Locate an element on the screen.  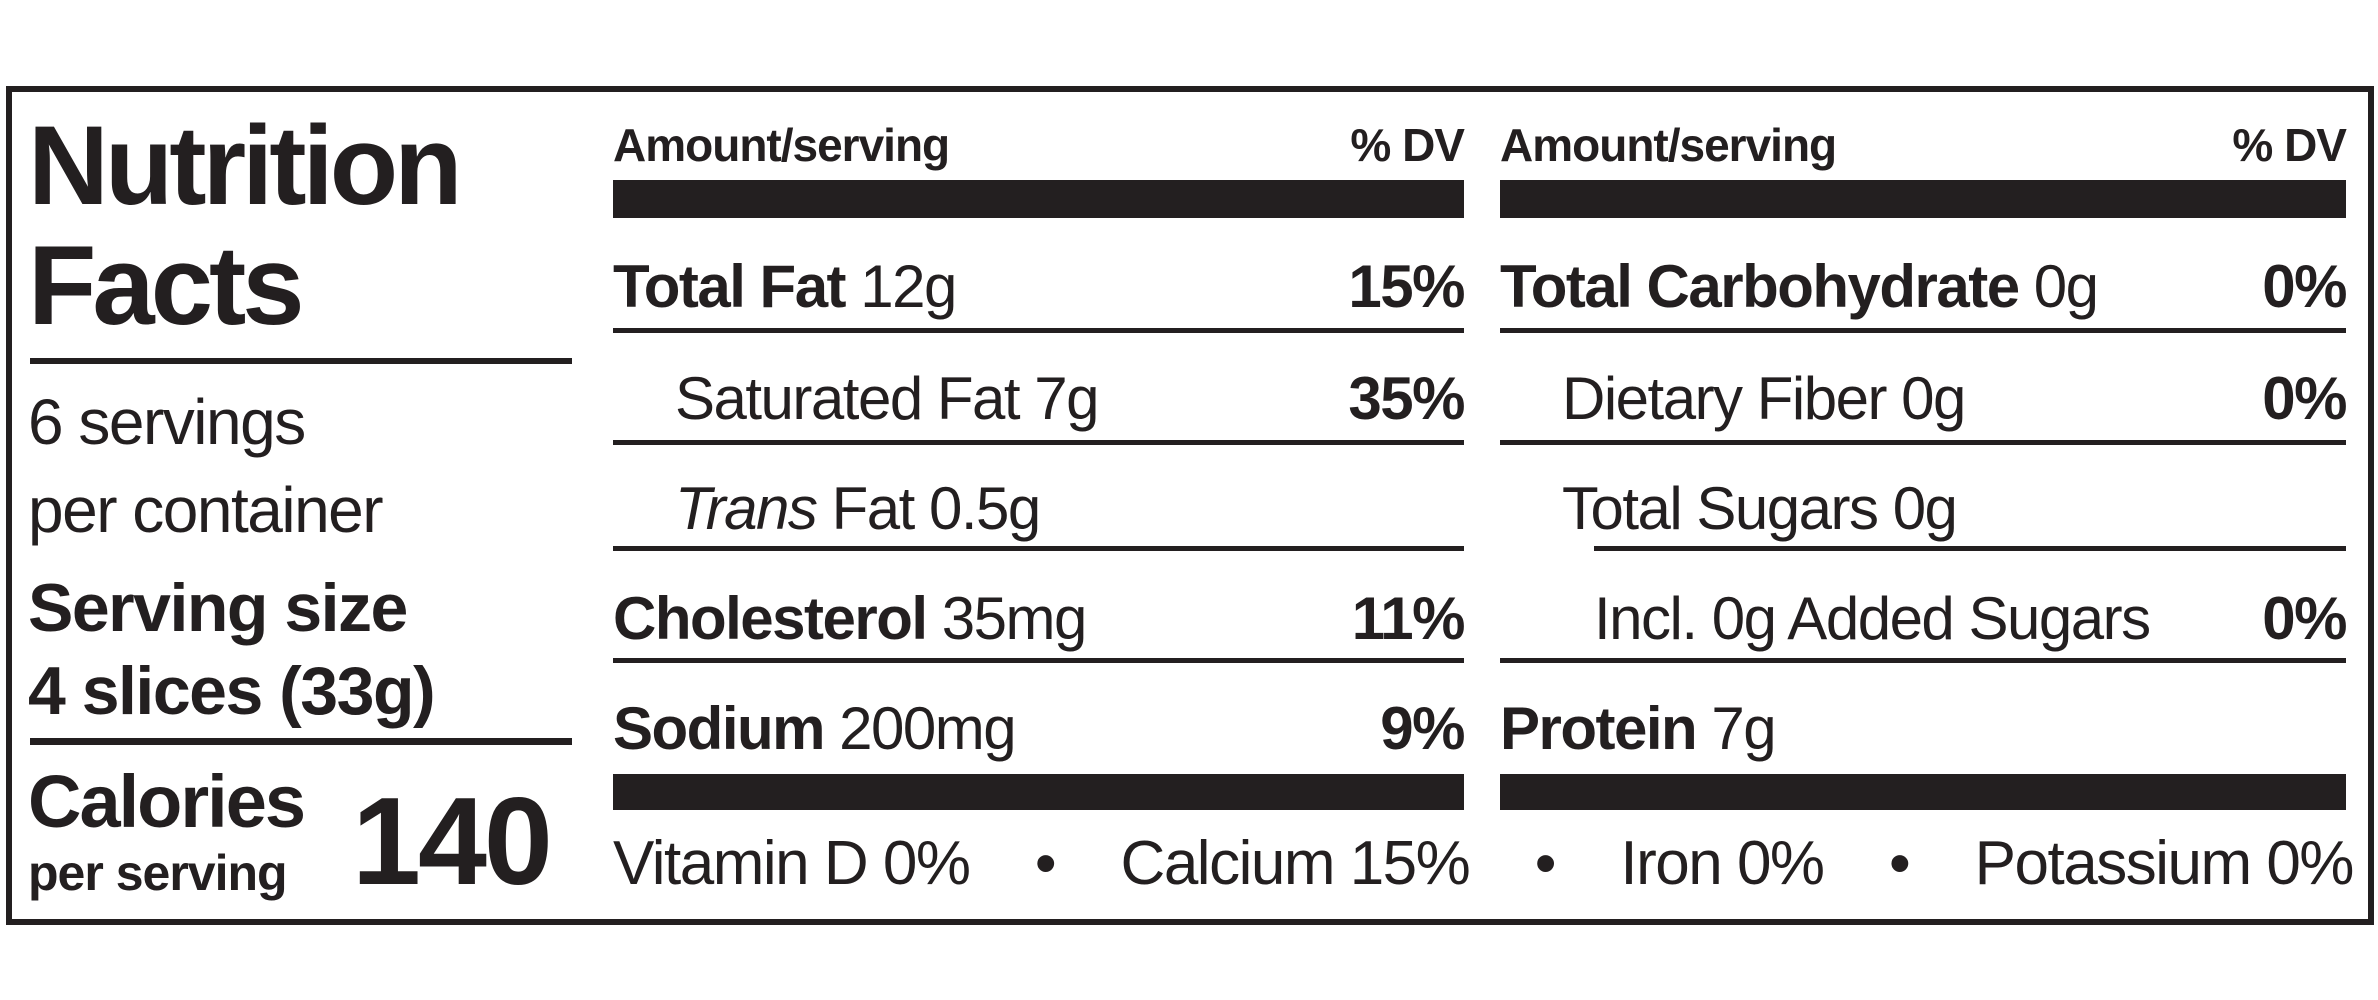
calories-label: Calories is located at coordinates (167, 801).